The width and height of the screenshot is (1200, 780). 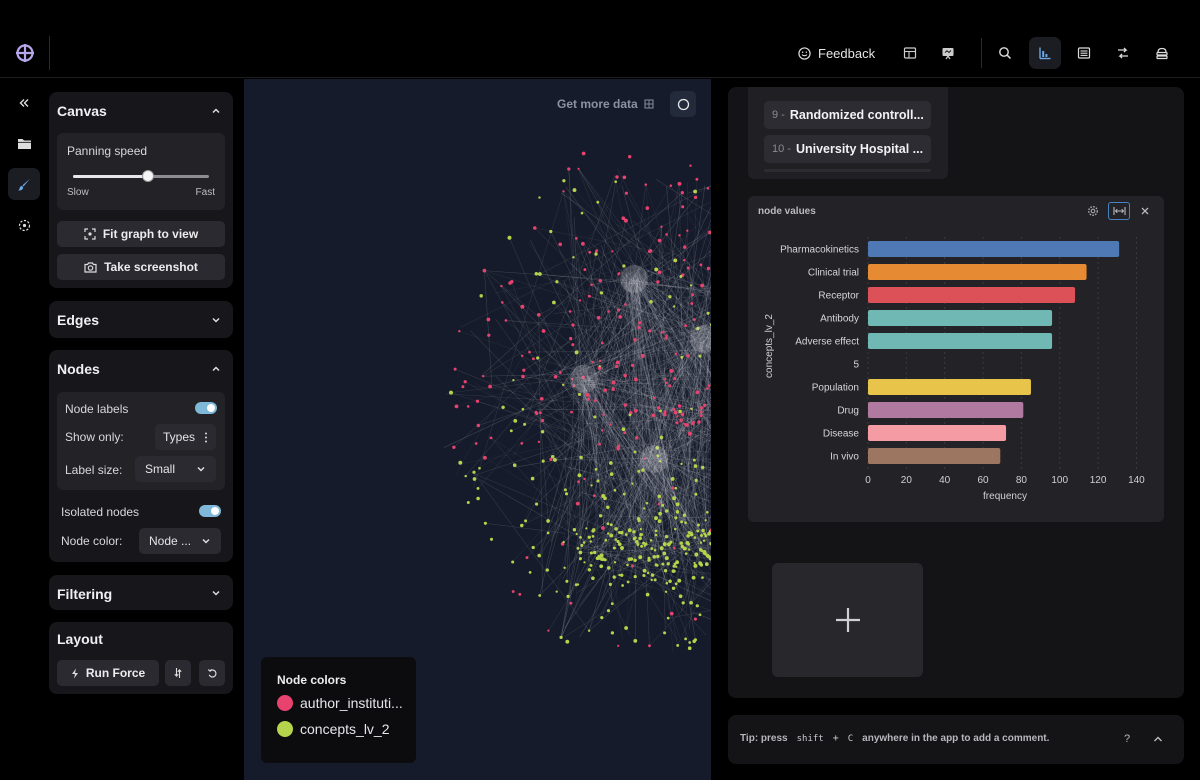 I want to click on help-button: ?, so click(x=1127, y=739).